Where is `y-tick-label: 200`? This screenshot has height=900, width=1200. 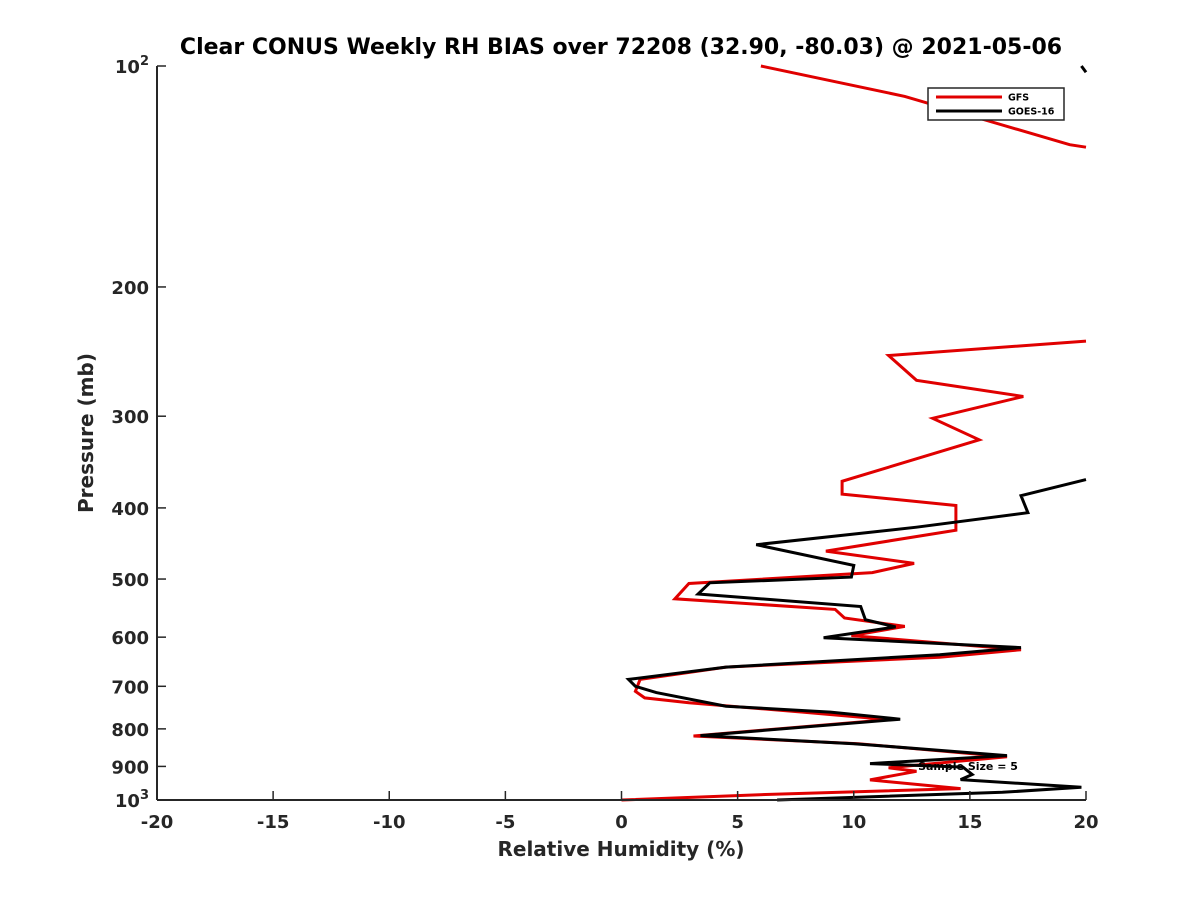
y-tick-label: 200 is located at coordinates (130, 288).